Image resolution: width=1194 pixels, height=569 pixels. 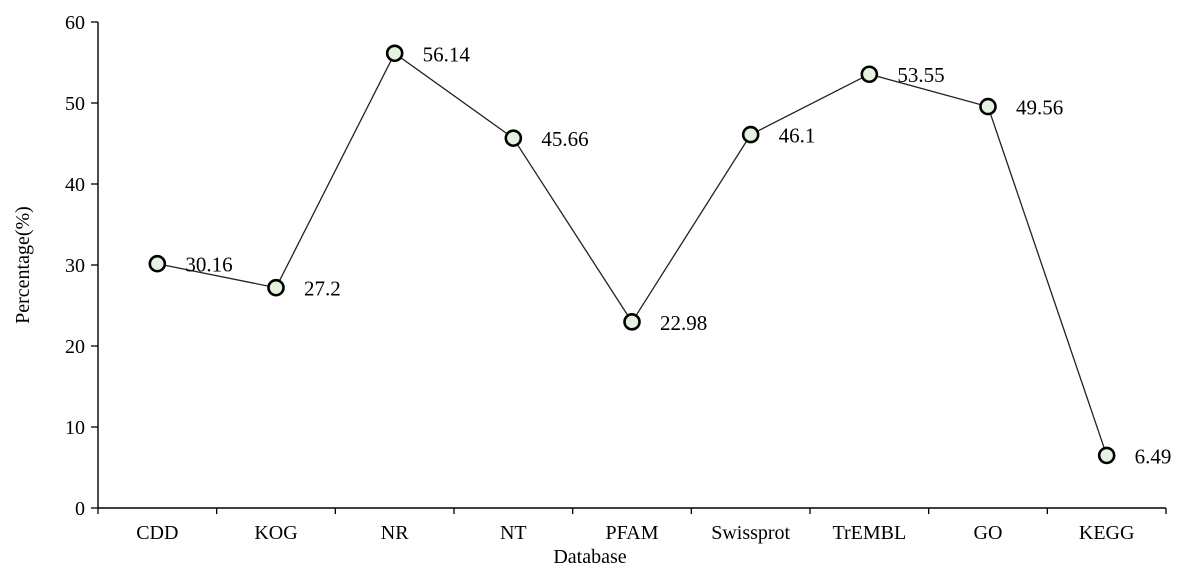 What do you see at coordinates (75, 347) in the screenshot?
I see `y-tick-label: 20` at bounding box center [75, 347].